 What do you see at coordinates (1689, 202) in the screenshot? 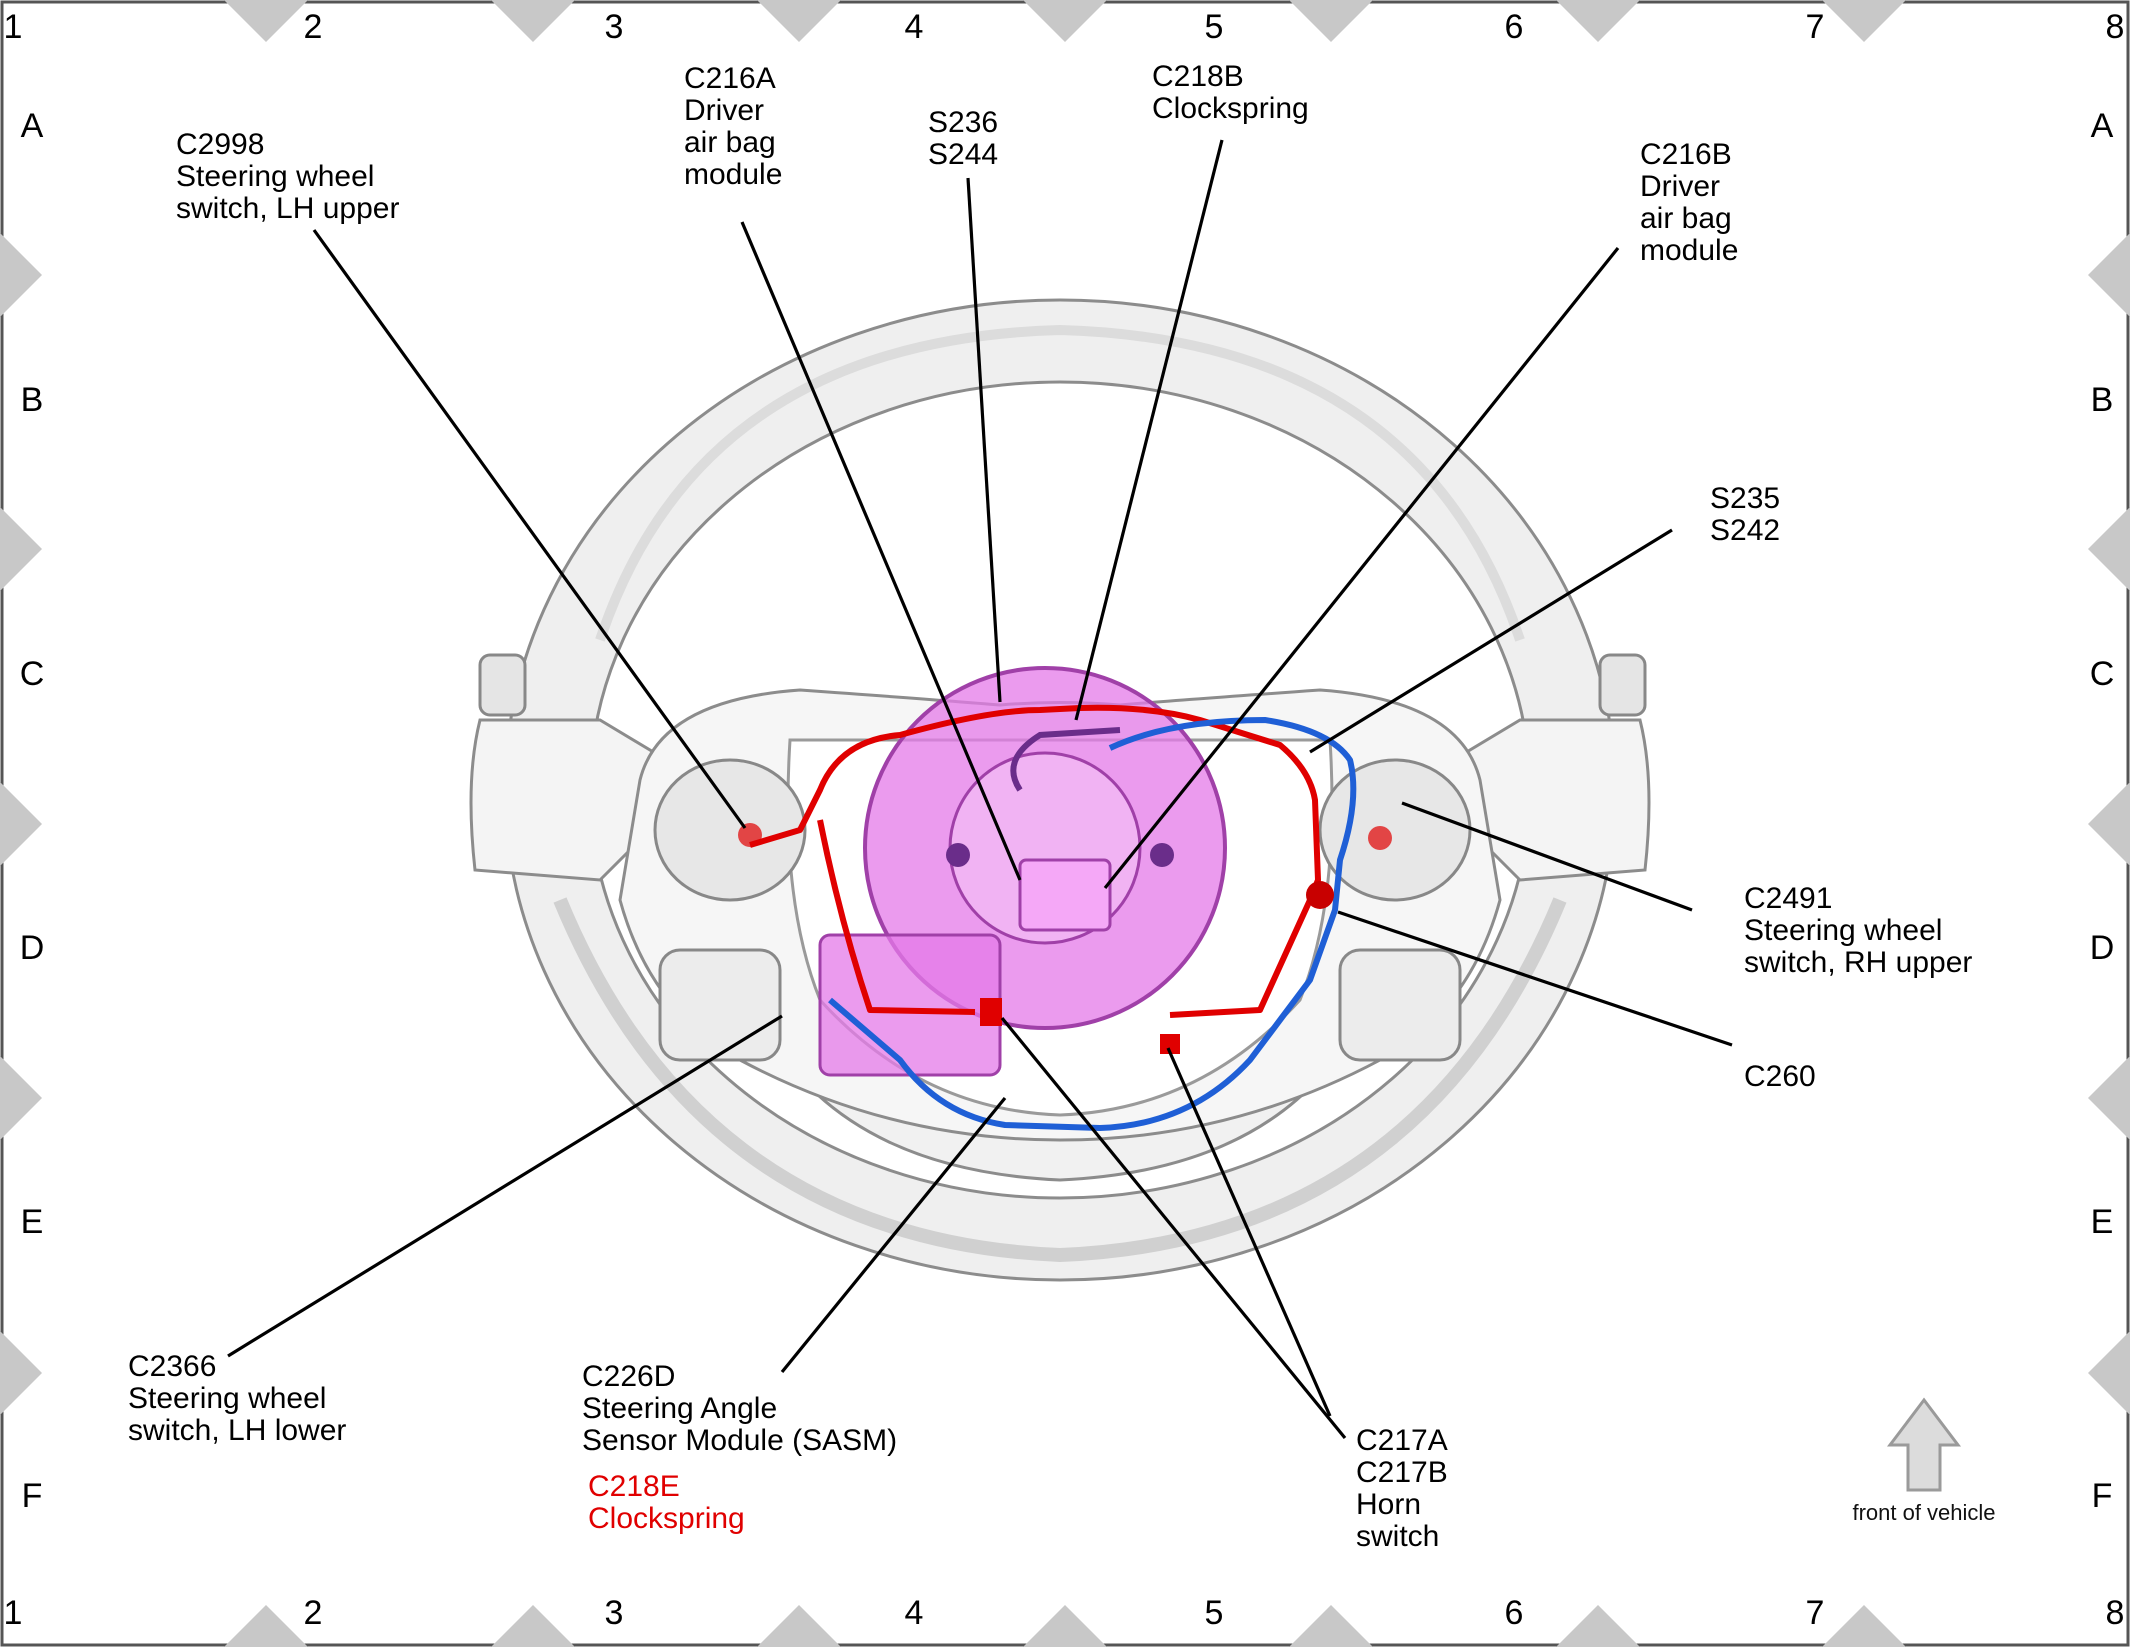
I see `callout-c216b: C216B Driver air bag module` at bounding box center [1689, 202].